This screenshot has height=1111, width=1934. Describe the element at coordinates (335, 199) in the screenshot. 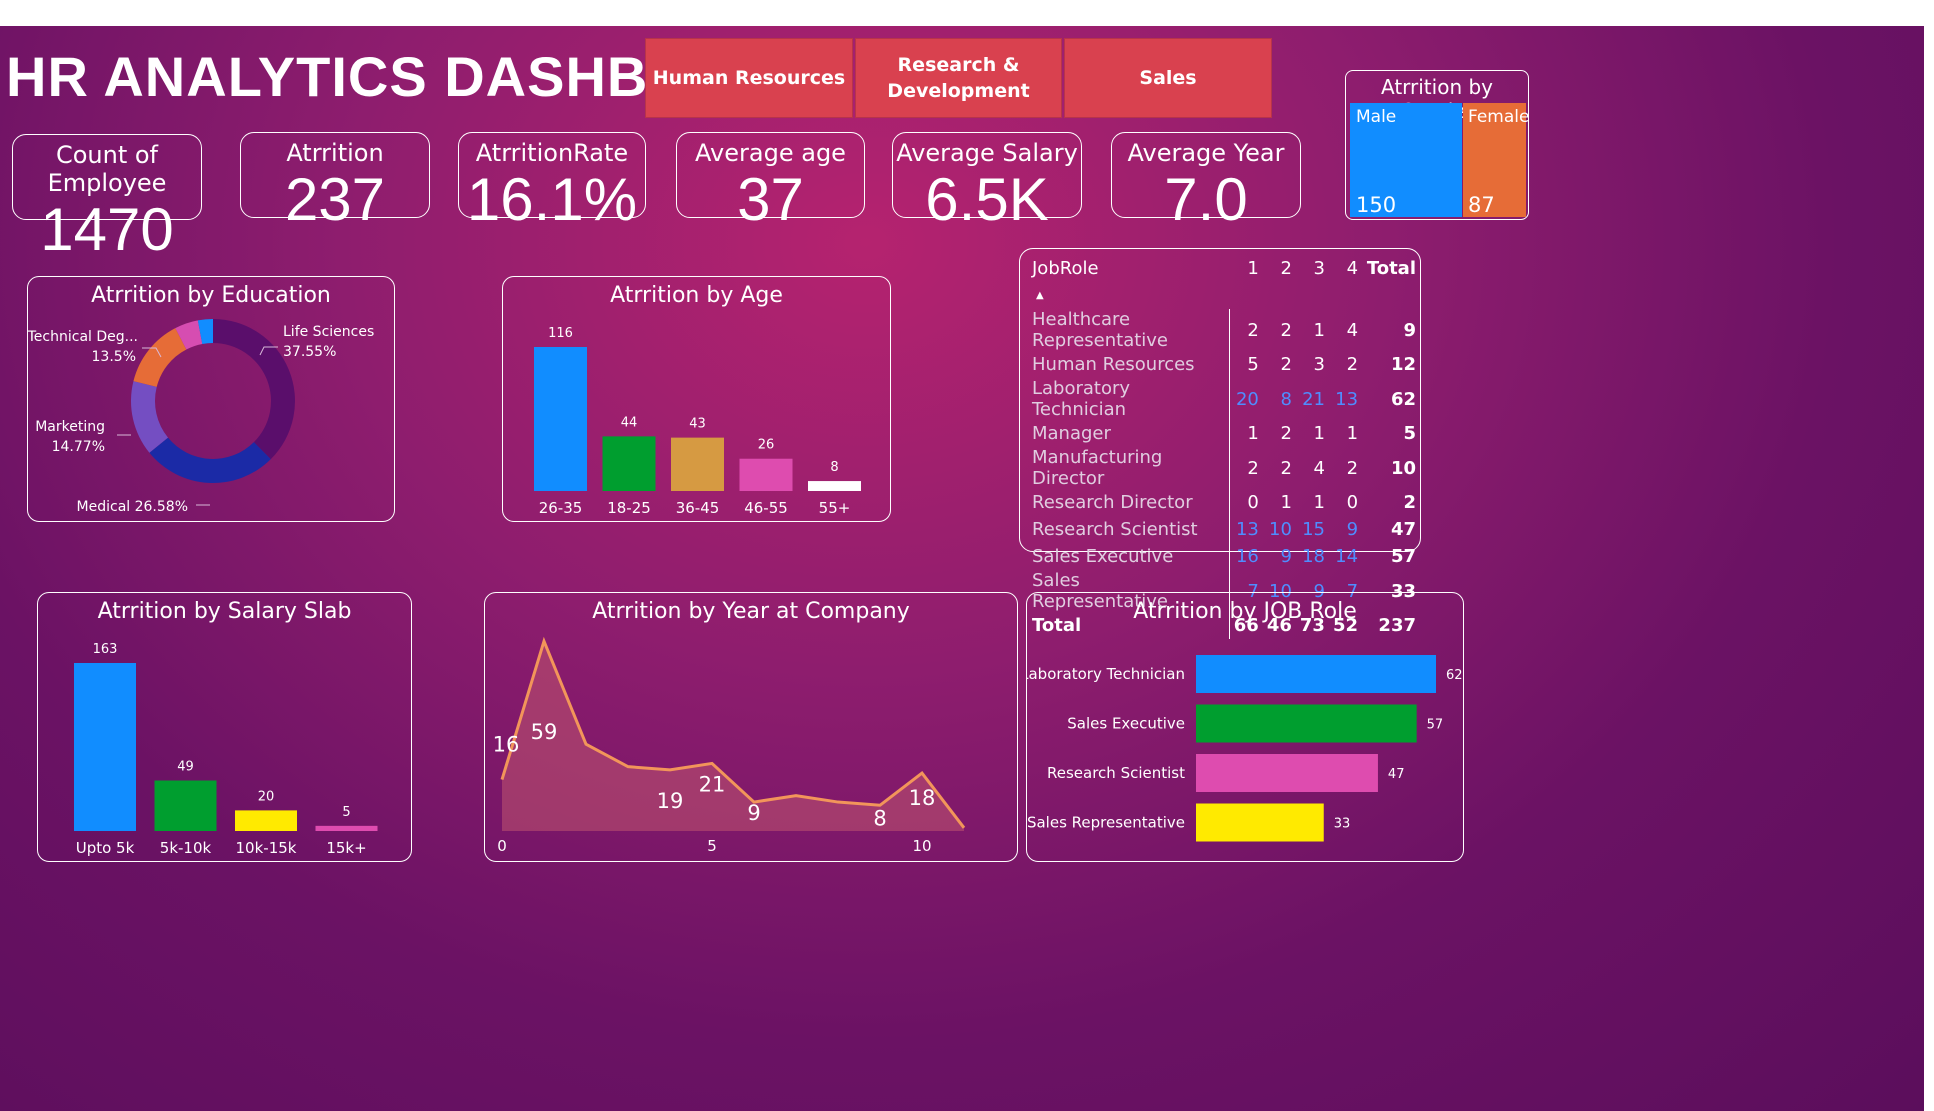

I see `kpi-value: 237` at that location.